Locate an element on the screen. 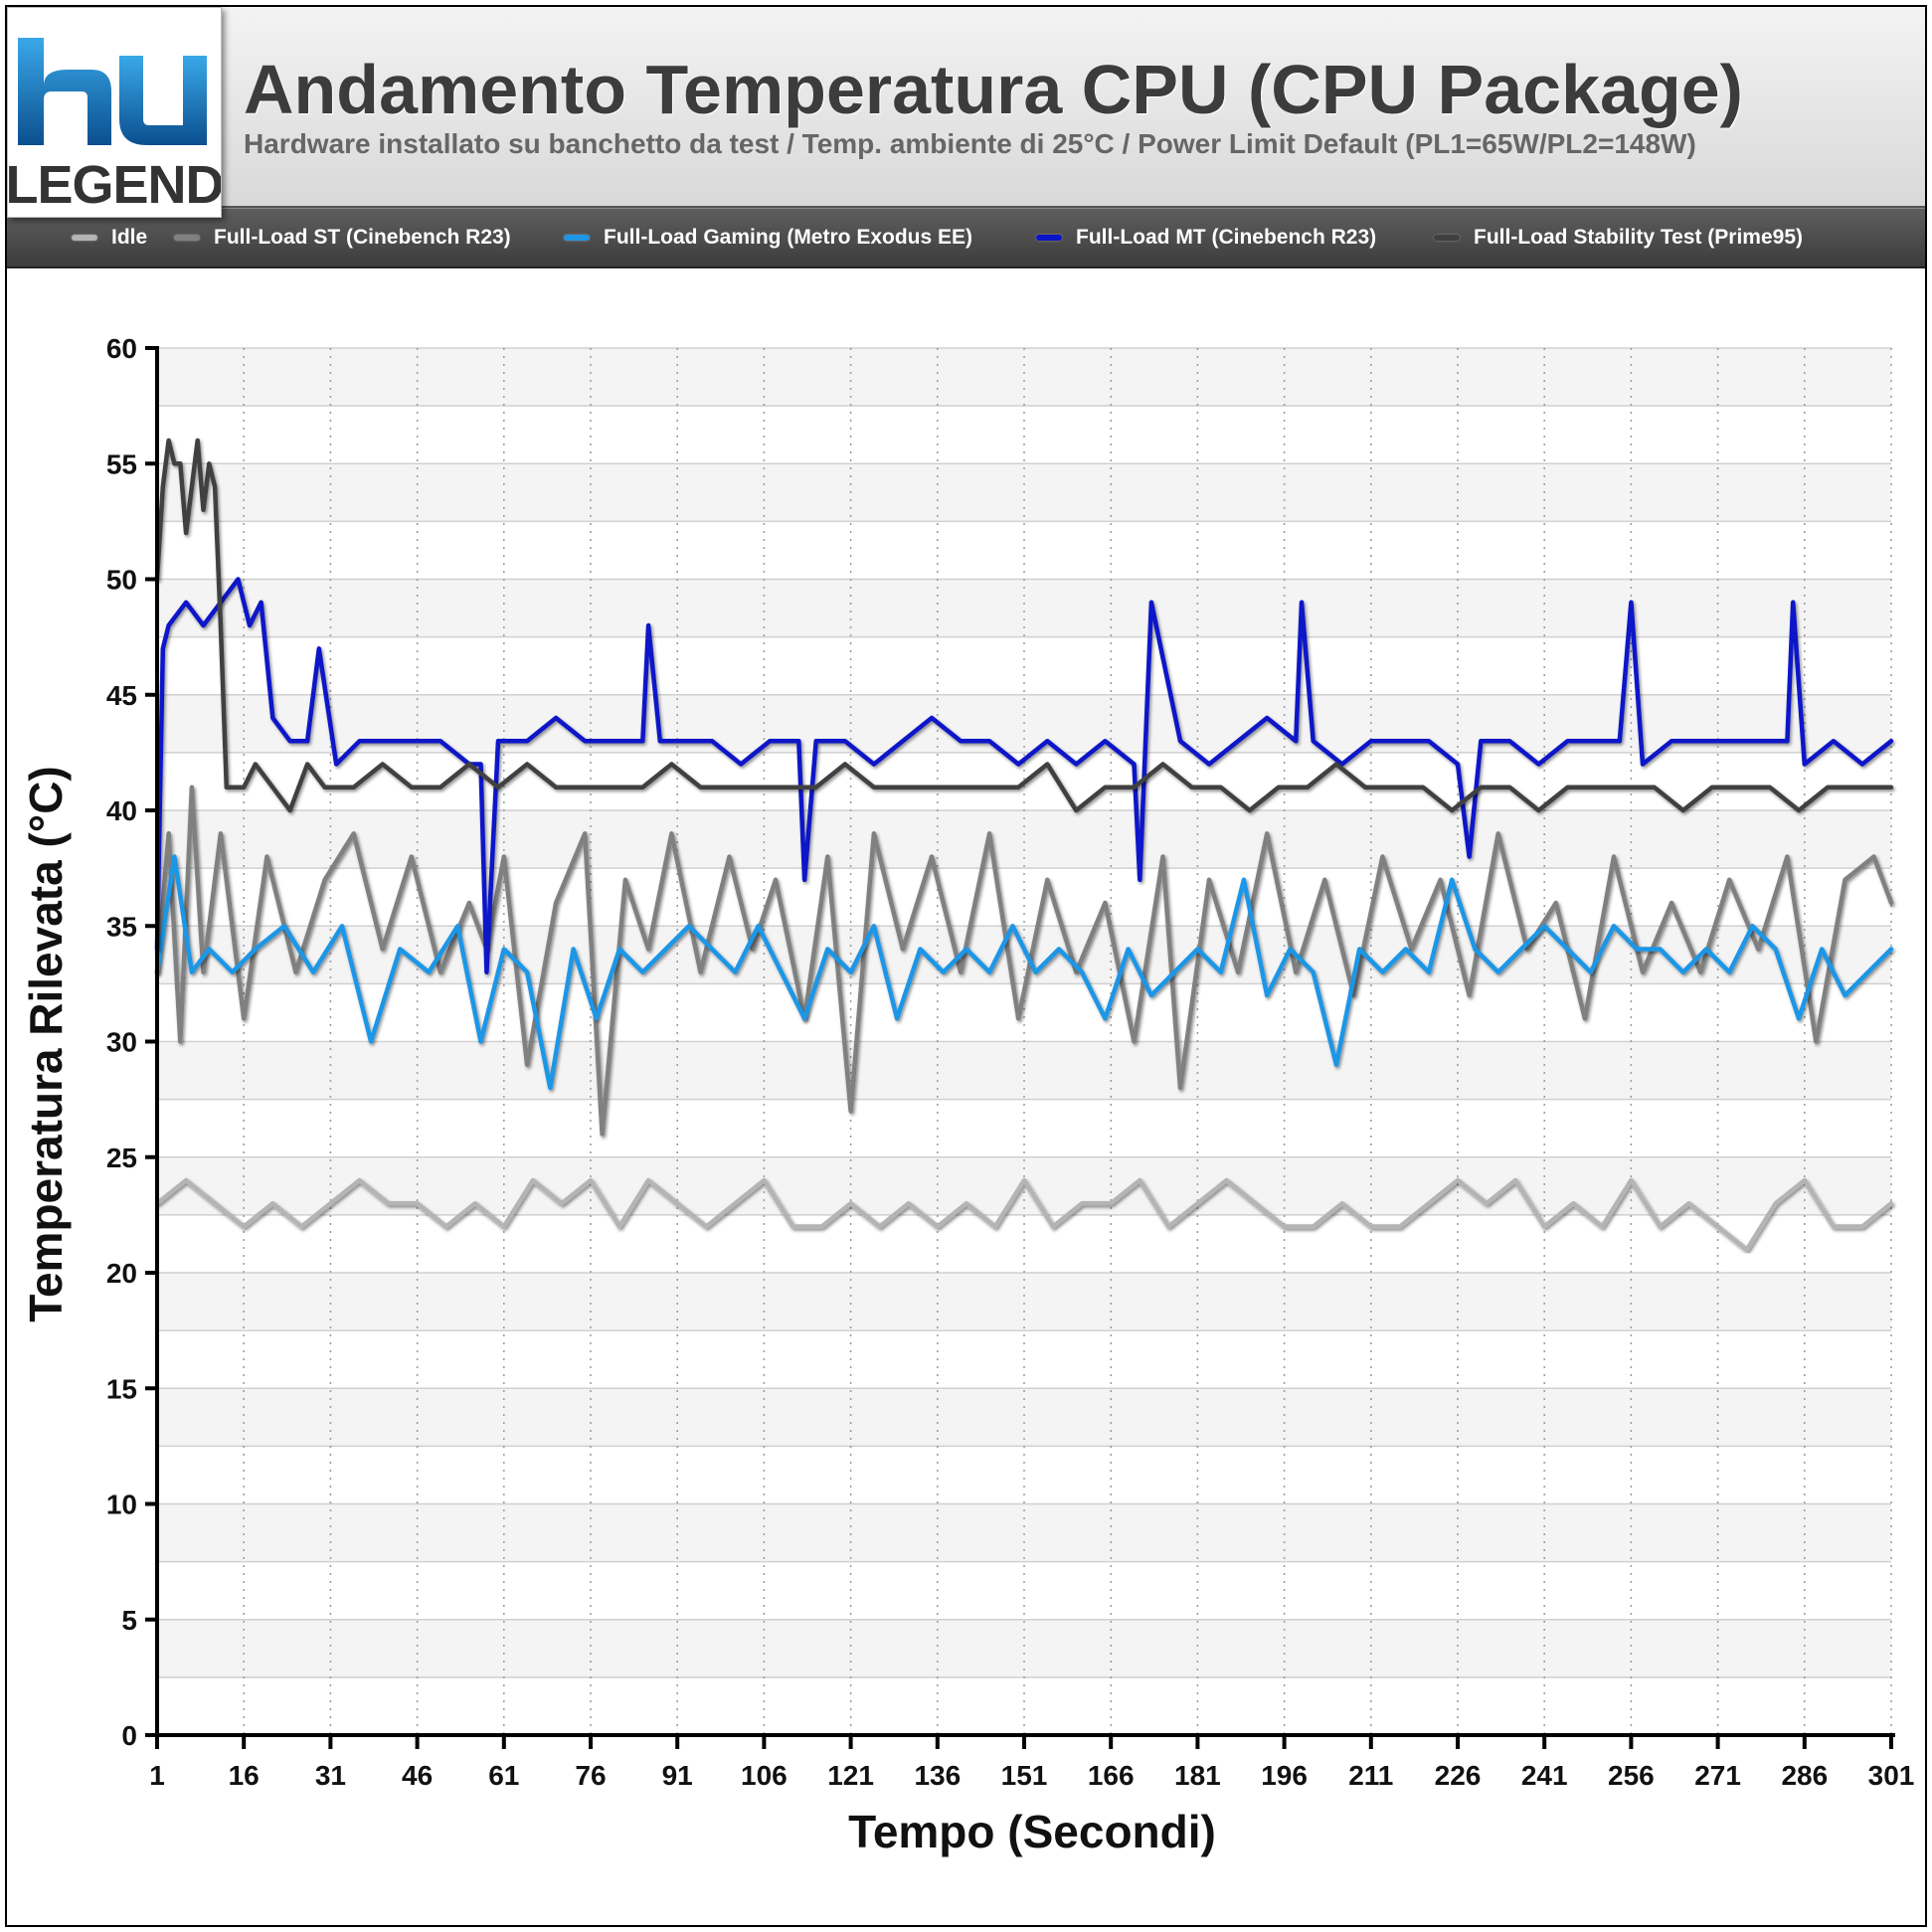  x-axis-label: Tempo (Secondi) is located at coordinates (1032, 1831).